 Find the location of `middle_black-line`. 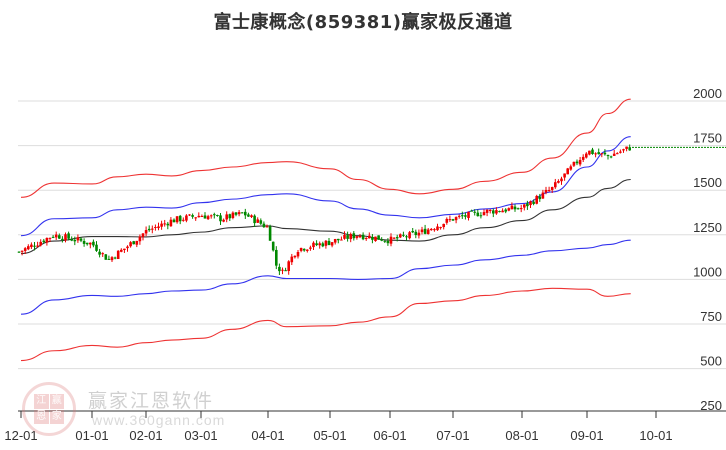

middle_black-line is located at coordinates (325, 216).